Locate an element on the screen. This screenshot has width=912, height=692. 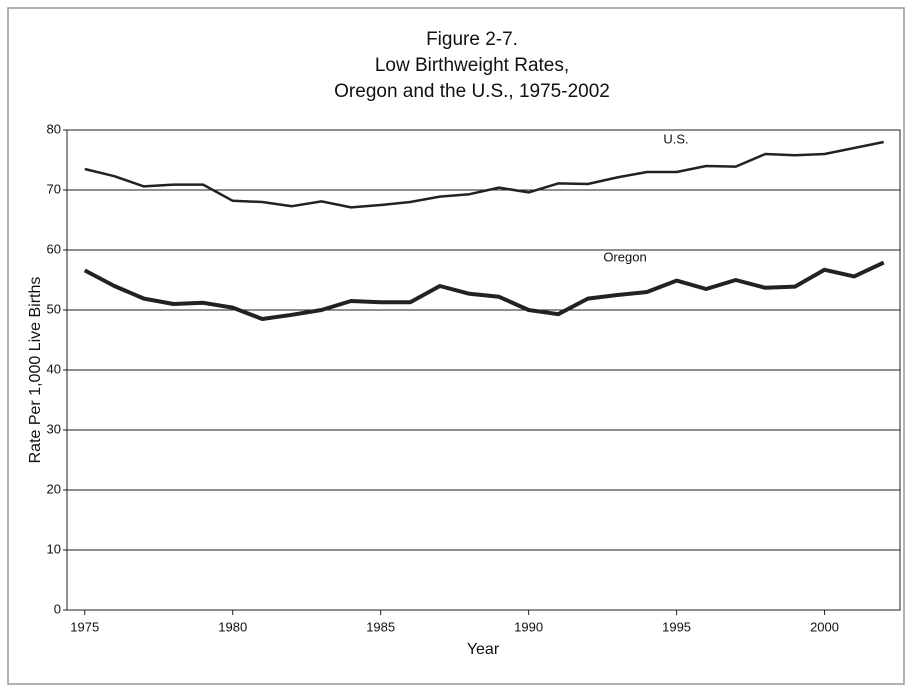
x-tick-label: 1985 is located at coordinates (380, 626).